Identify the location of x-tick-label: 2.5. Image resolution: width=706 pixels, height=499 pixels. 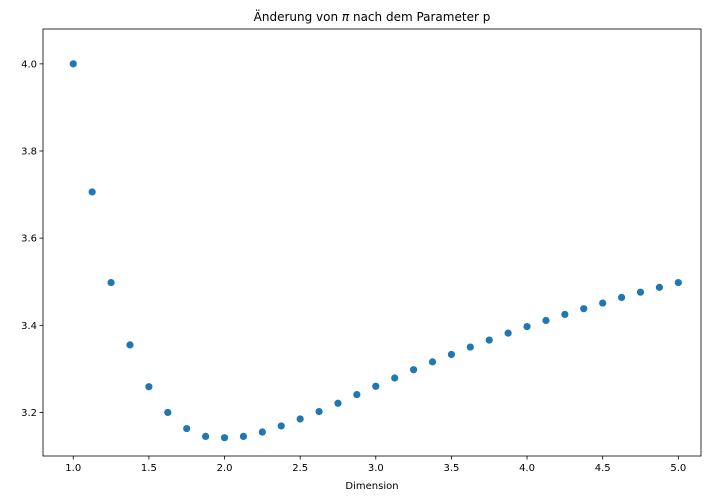
(300, 468).